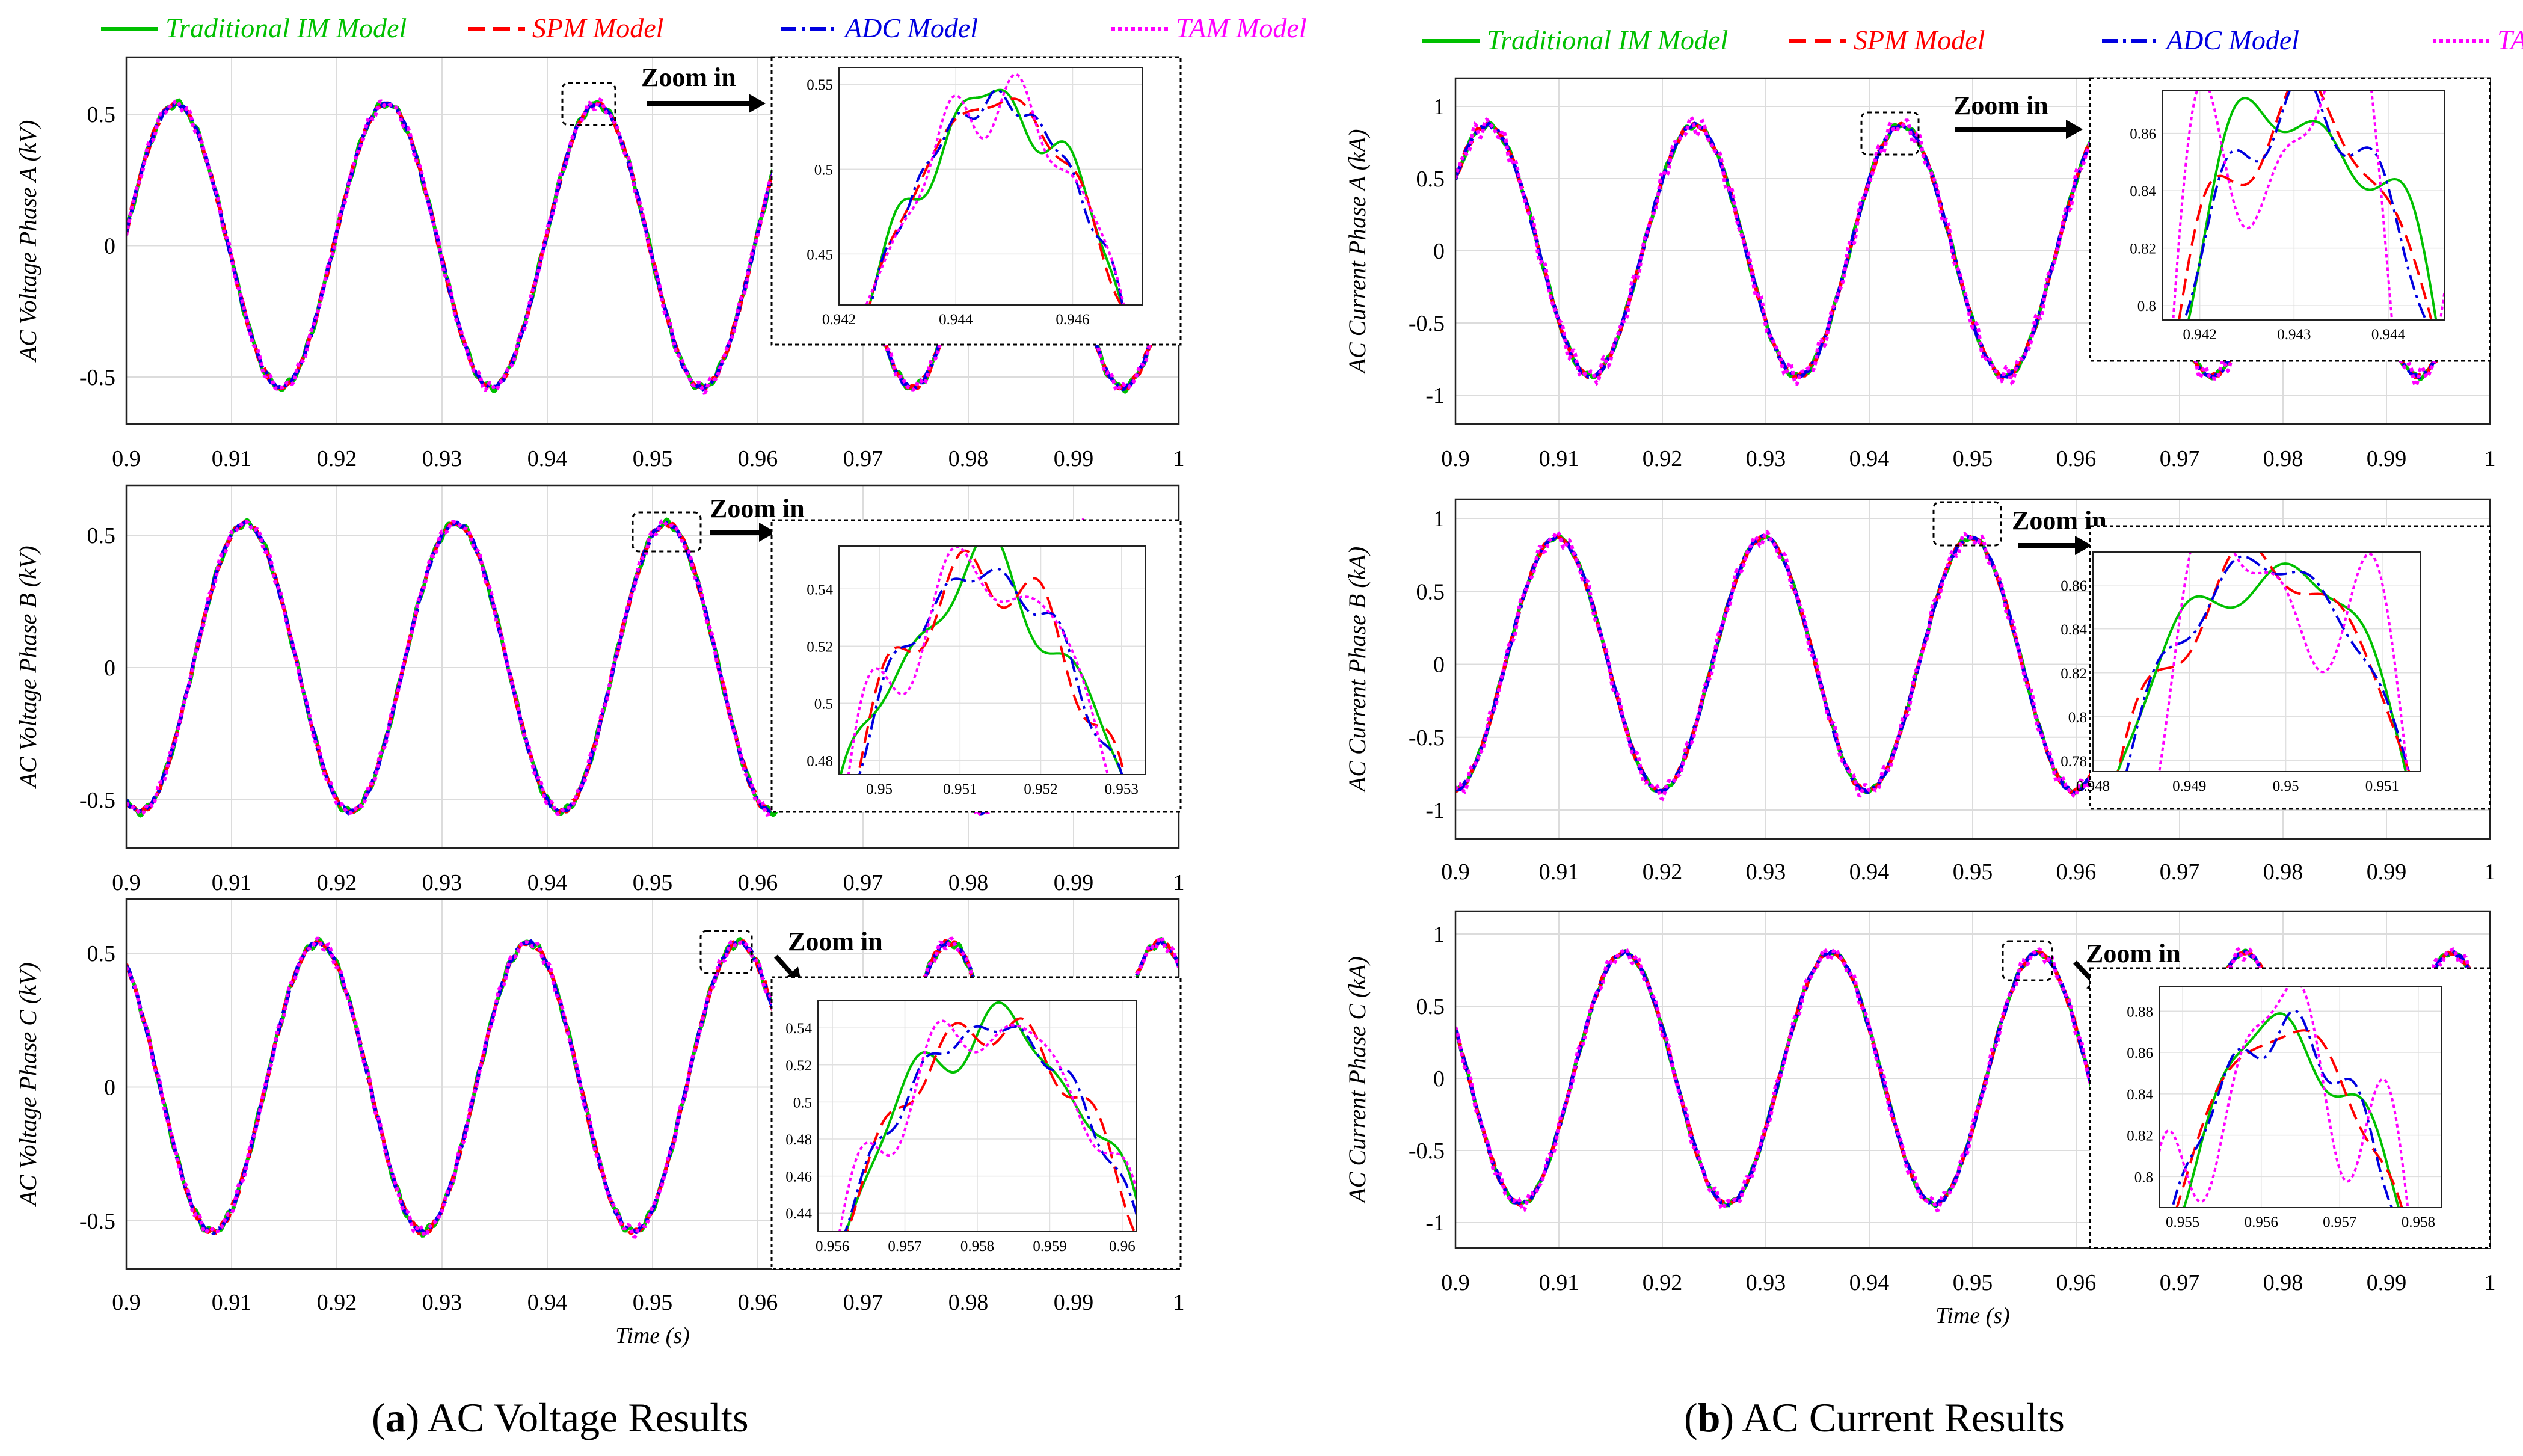 The image size is (2523, 1456). What do you see at coordinates (2382, 786) in the screenshot?
I see `zoom-x-tick-label: 0.951` at bounding box center [2382, 786].